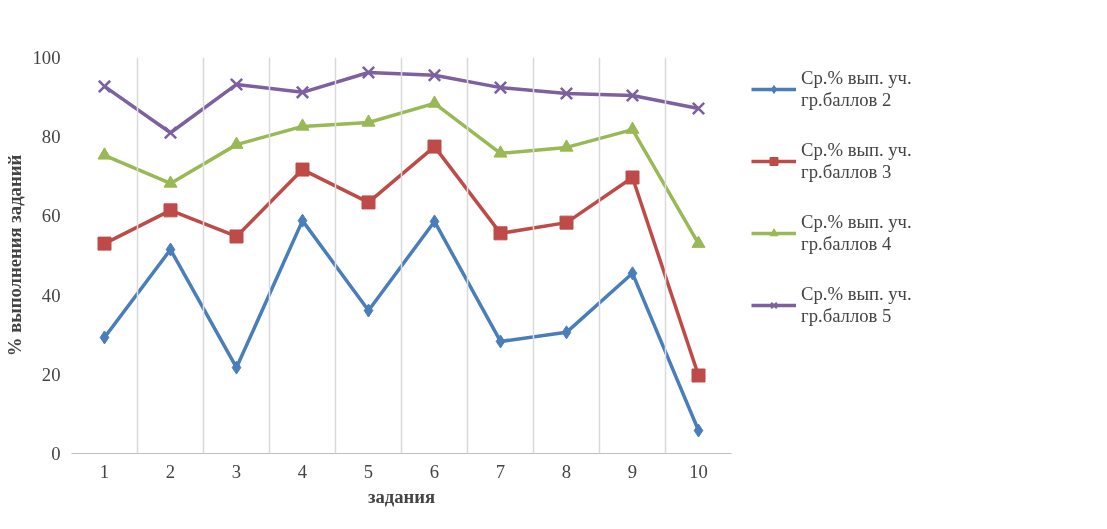 This screenshot has width=1107, height=529. Describe the element at coordinates (698, 471) in the screenshot. I see `x-tick-label: 10` at that location.